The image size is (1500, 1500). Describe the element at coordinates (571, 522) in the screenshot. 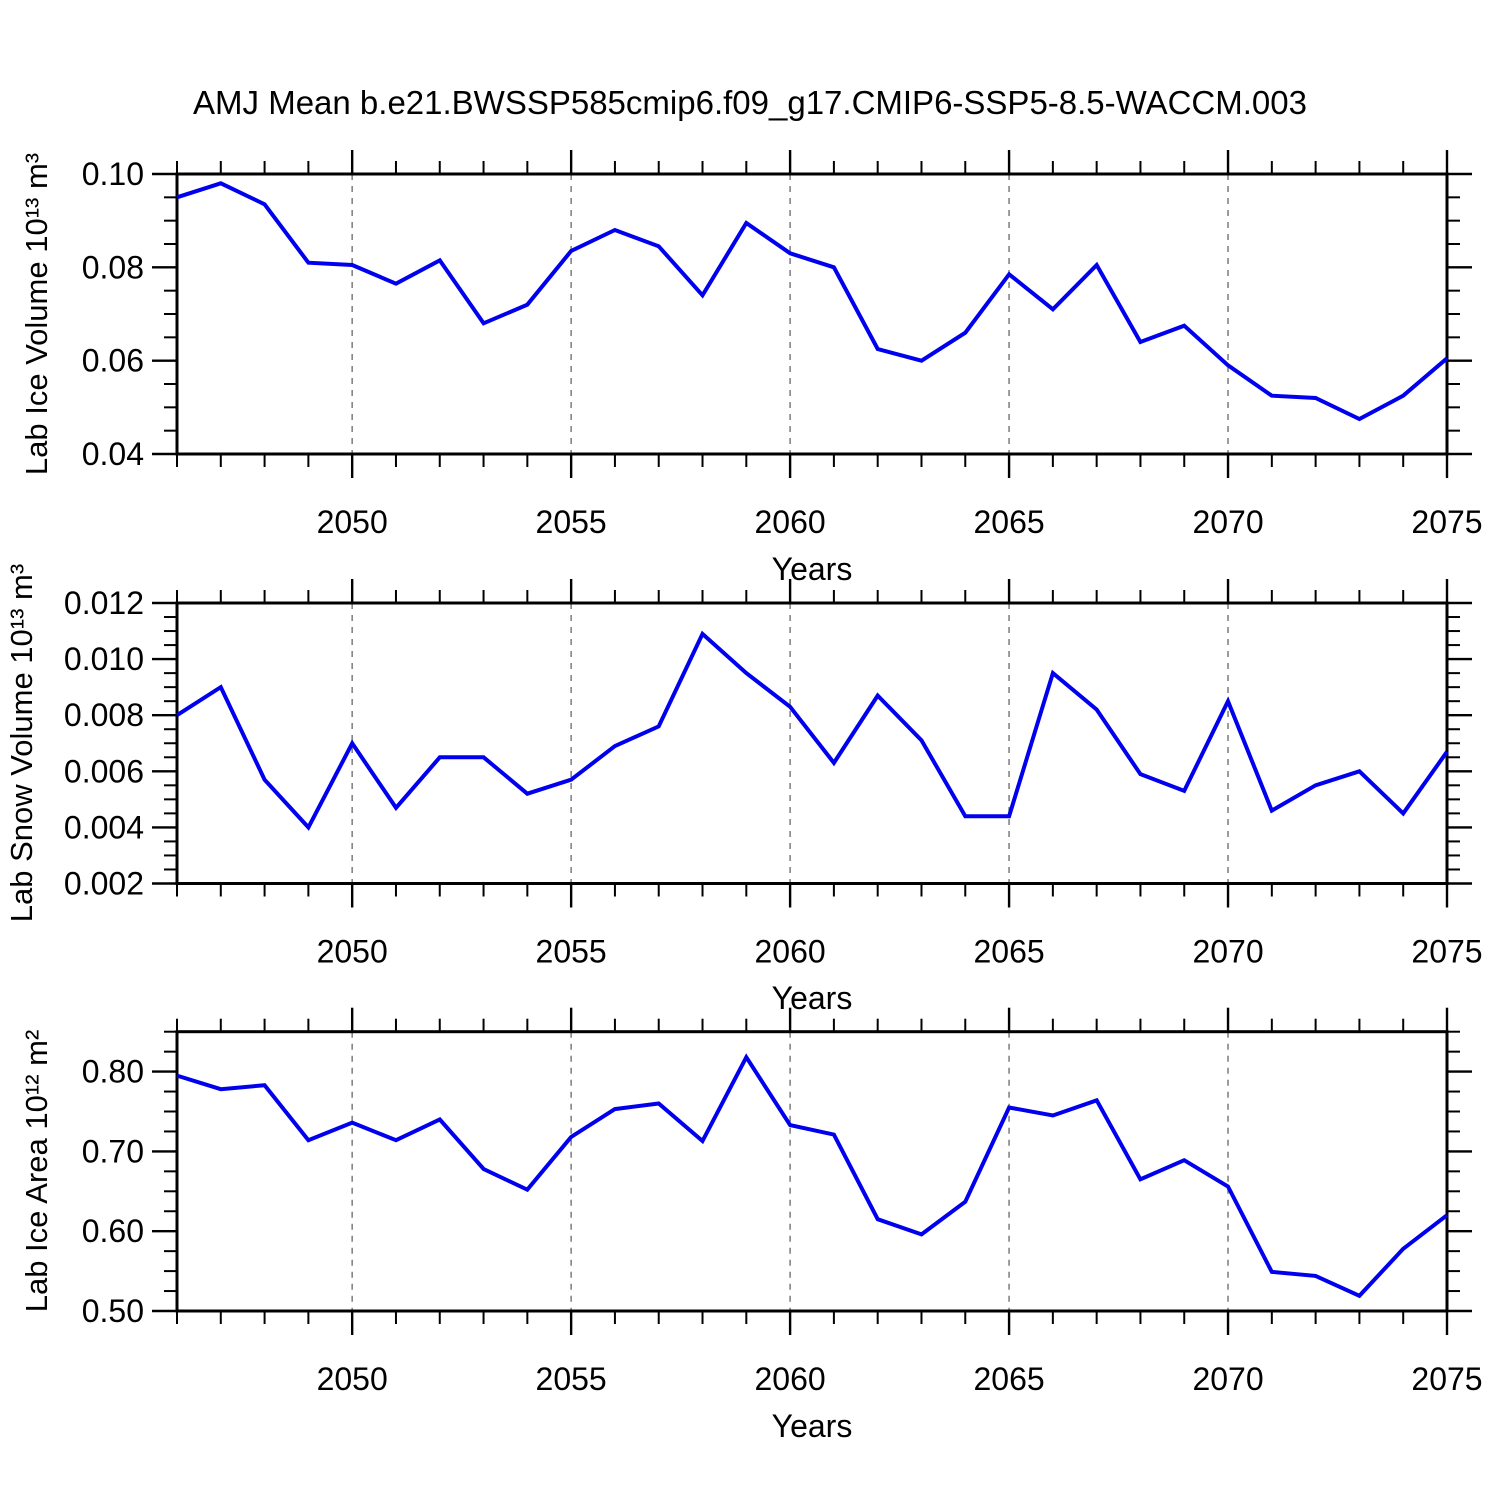

I see `panel-1-xtick-label: 2055` at that location.